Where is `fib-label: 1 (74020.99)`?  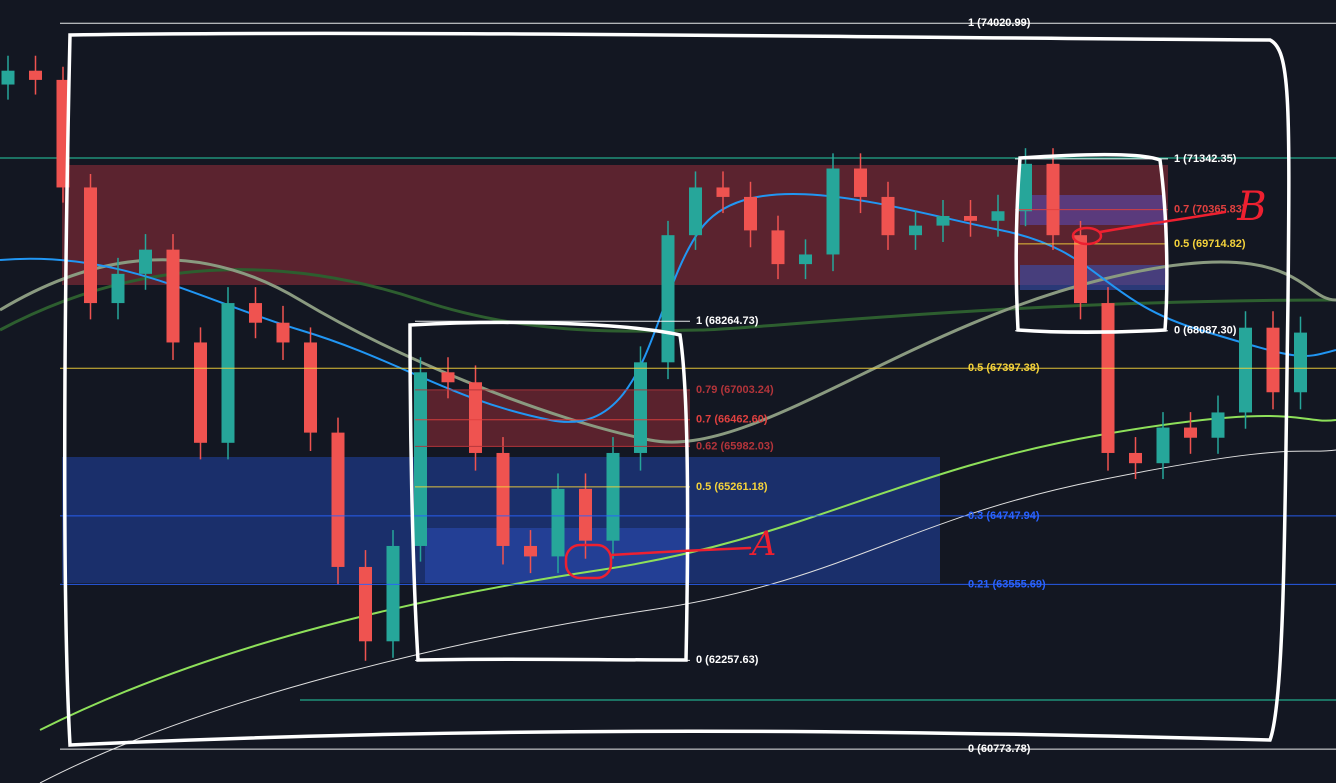 fib-label: 1 (74020.99) is located at coordinates (999, 23).